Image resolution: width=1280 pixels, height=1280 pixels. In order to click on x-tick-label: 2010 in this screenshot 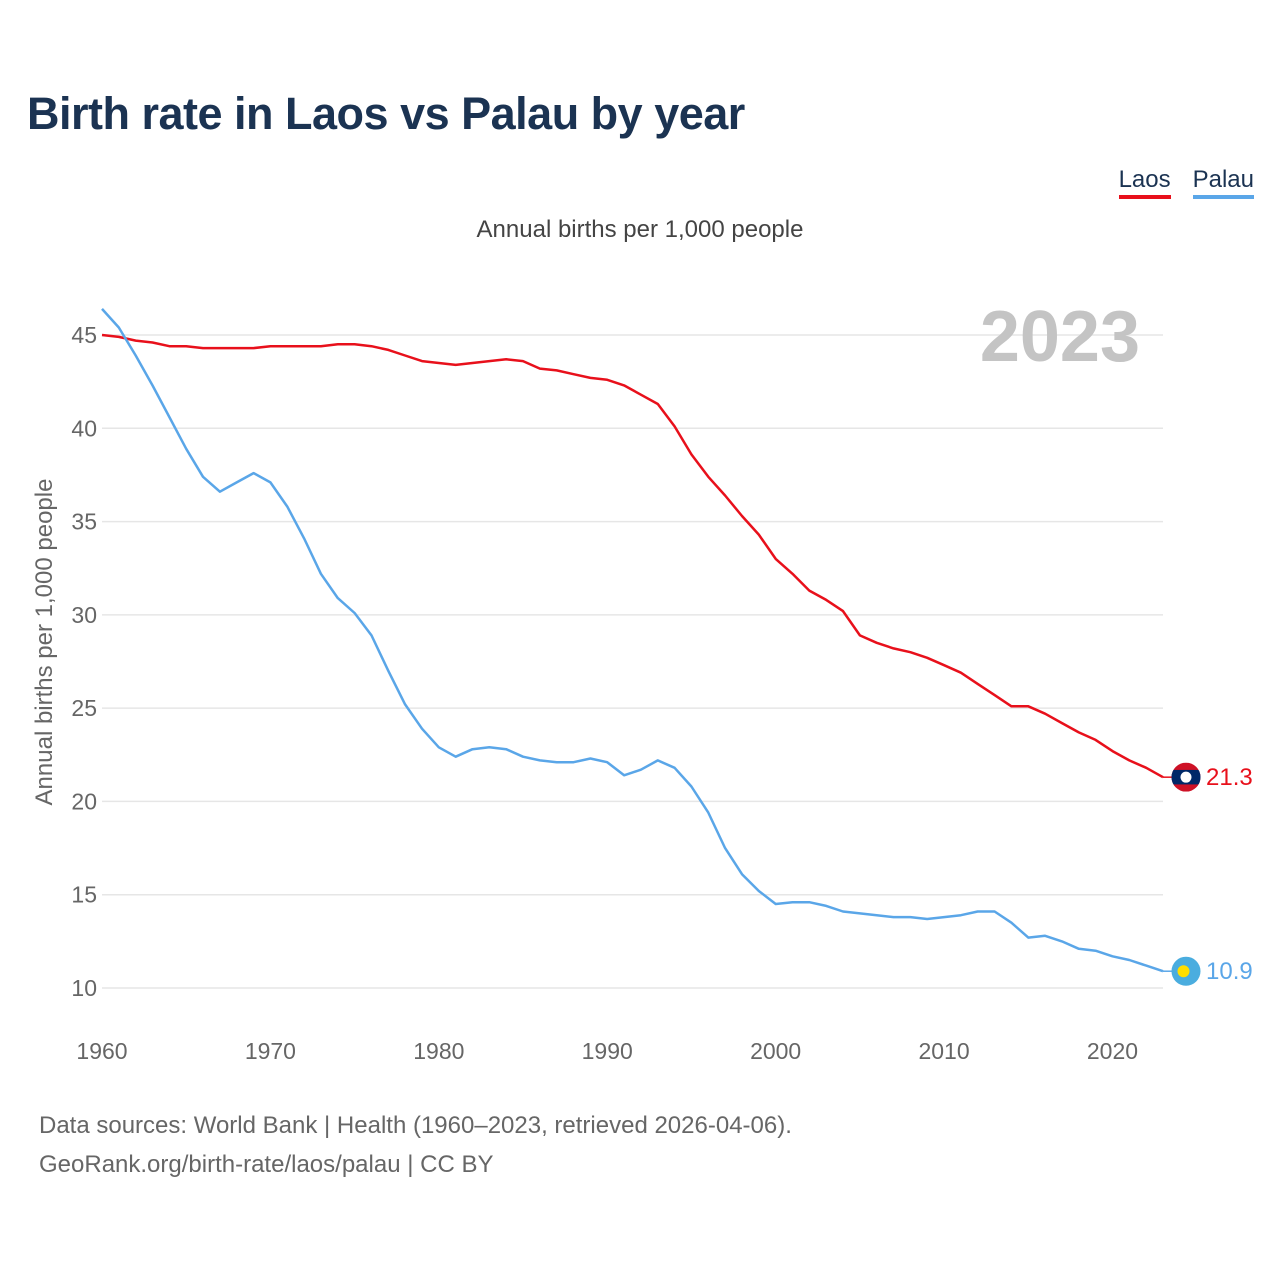, I will do `click(943, 1051)`.